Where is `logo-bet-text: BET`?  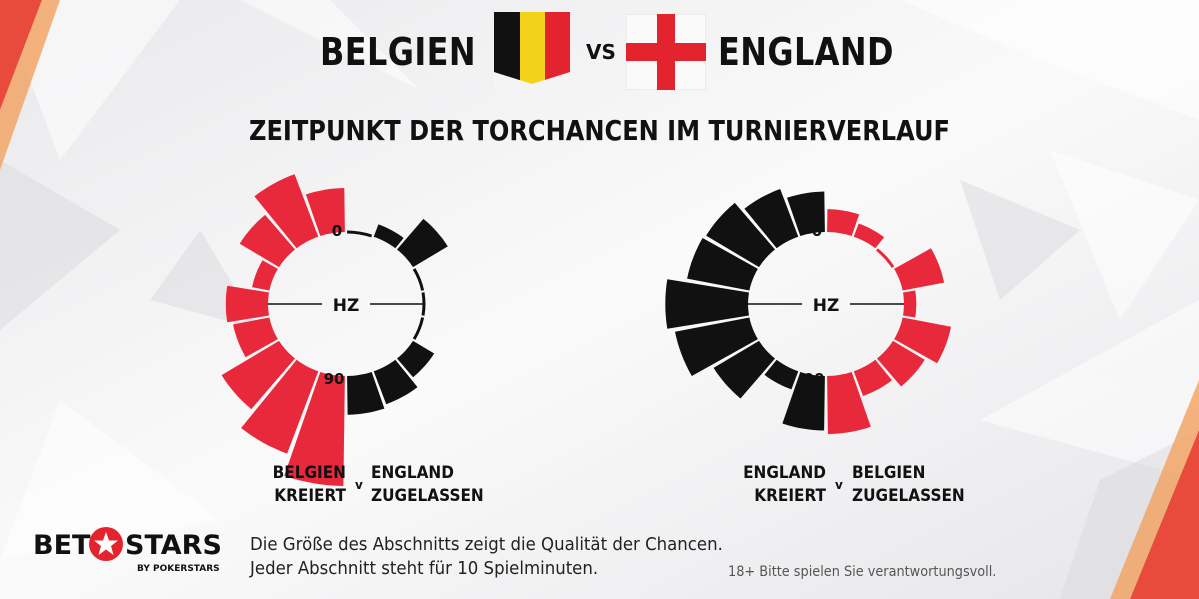
logo-bet-text: BET is located at coordinates (62, 545).